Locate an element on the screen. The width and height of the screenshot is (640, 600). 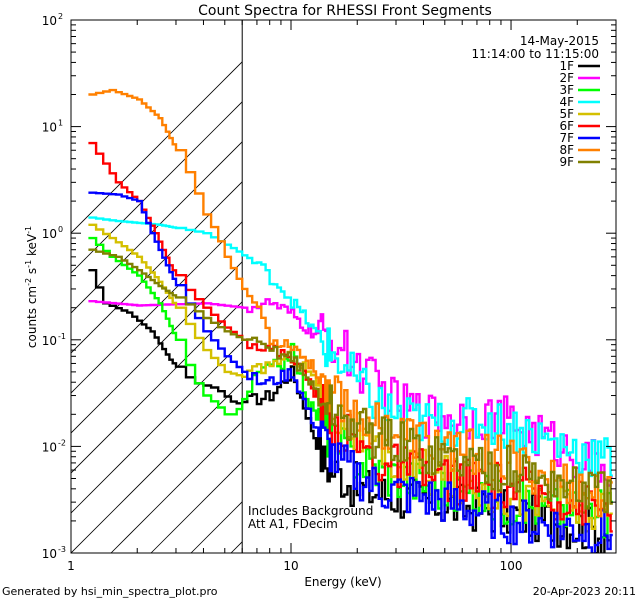
chart-title: Count Spectra for RHESSI Front Segments is located at coordinates (345, 11).